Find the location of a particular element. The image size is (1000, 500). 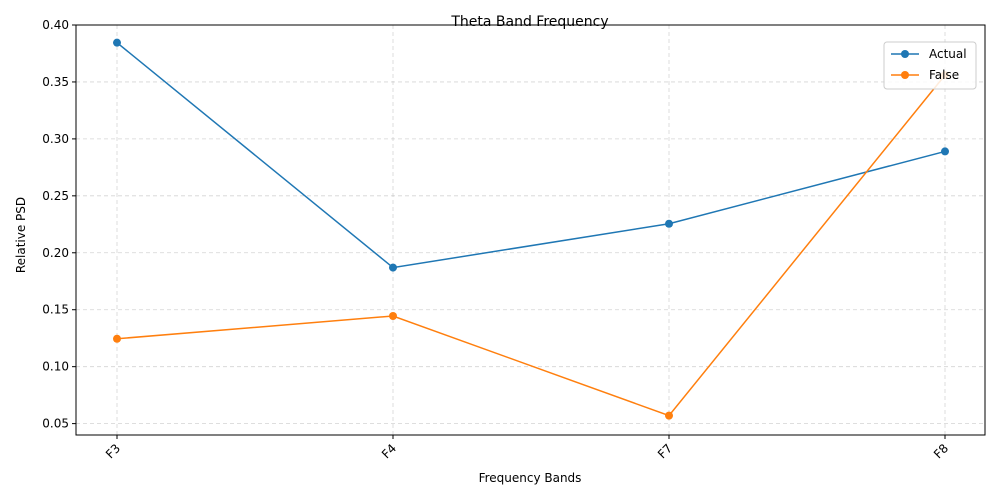

x-axis-title: Frequency Bands is located at coordinates (530, 478).